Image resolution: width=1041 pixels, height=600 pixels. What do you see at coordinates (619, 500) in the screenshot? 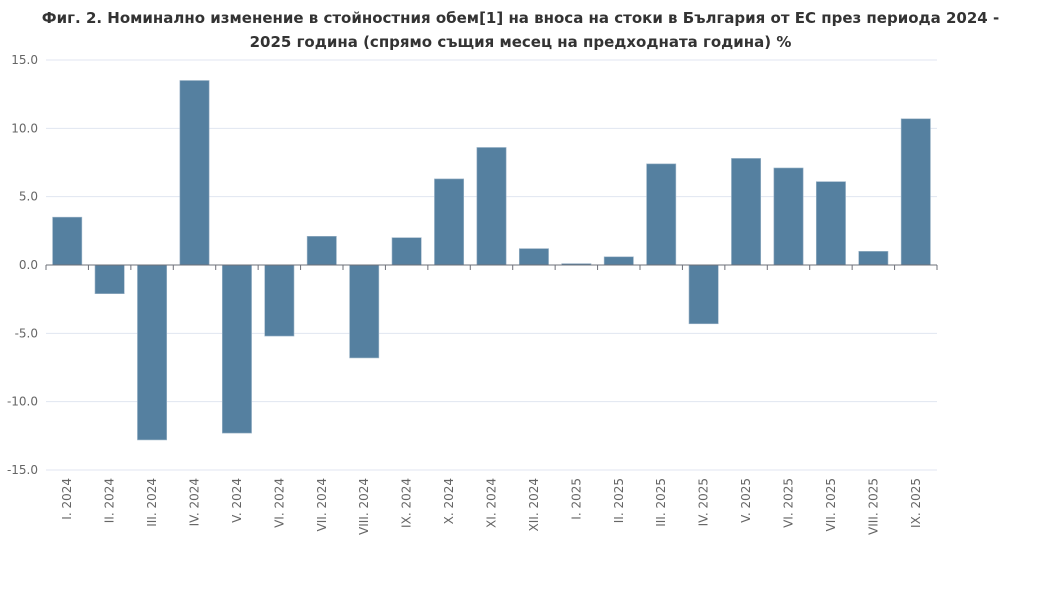
I see `x-tick-label: II. 2025` at bounding box center [619, 500].